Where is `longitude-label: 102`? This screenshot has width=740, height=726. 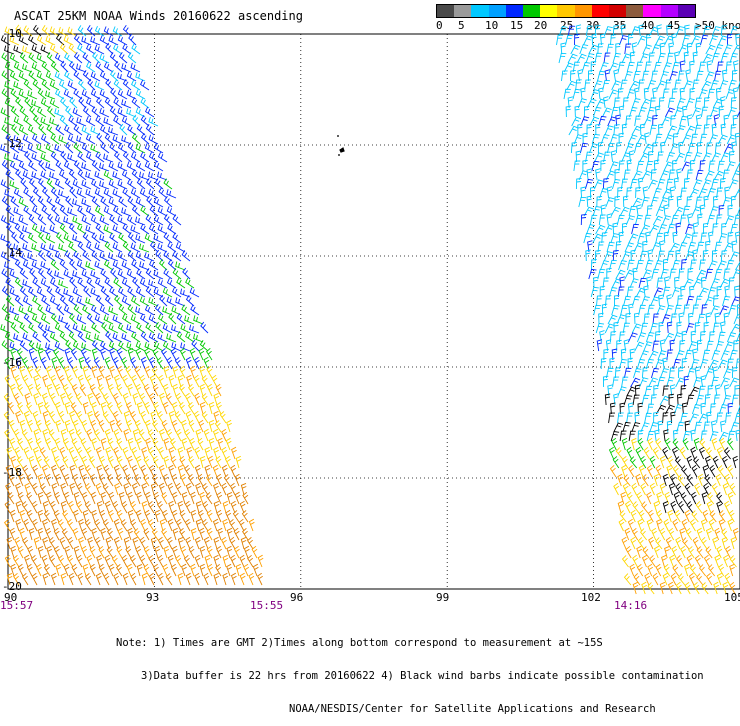
longitude-label: 102 is located at coordinates (591, 597).